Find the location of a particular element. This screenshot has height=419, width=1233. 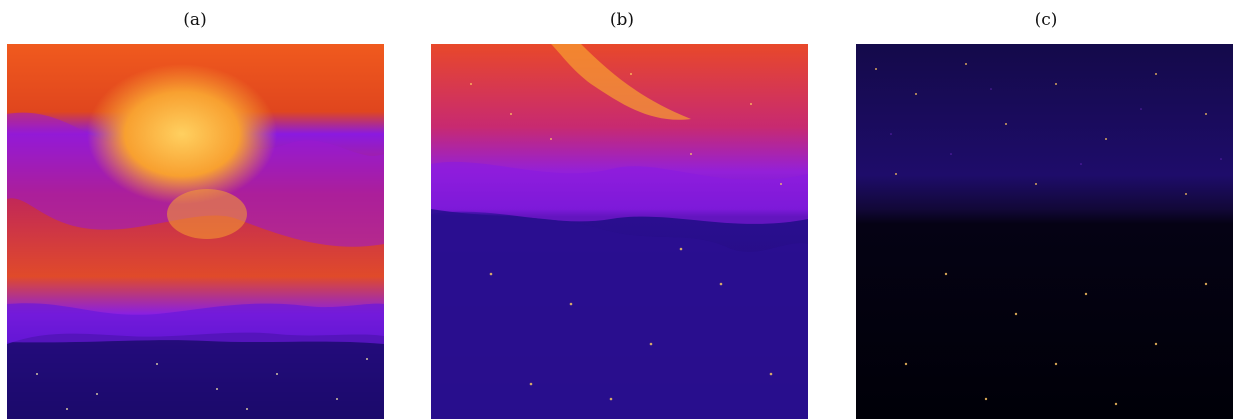

panel-a-dark-lower-band is located at coordinates (195, 375).